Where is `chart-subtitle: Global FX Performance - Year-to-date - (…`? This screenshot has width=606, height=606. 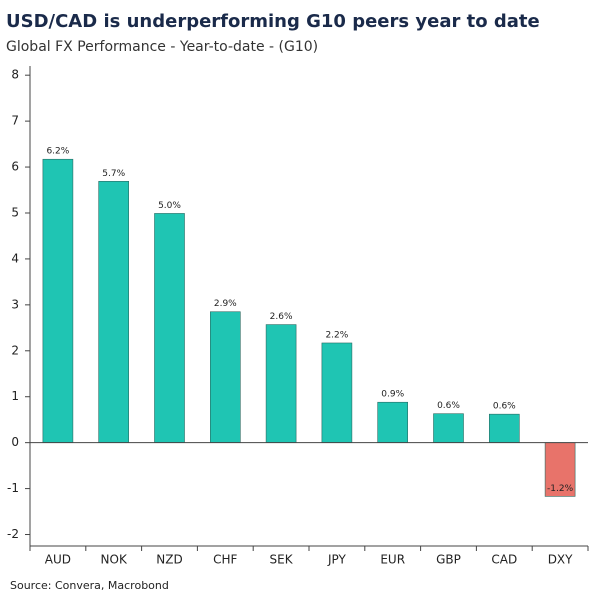
chart-subtitle: Global FX Performance - Year-to-date - (… is located at coordinates (162, 47).